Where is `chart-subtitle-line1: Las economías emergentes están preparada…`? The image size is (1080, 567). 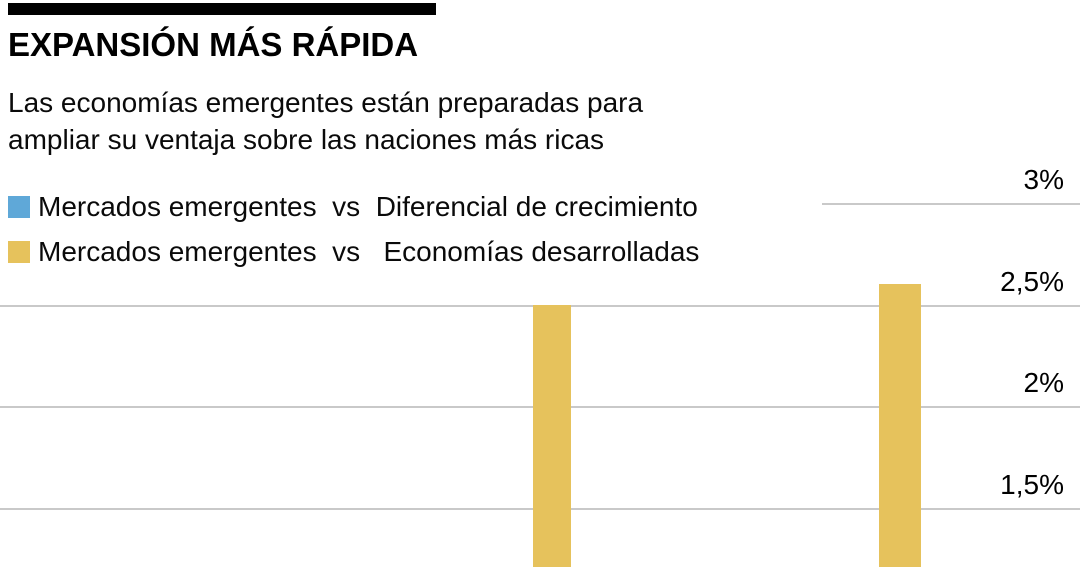 chart-subtitle-line1: Las economías emergentes están preparada… is located at coordinates (326, 102).